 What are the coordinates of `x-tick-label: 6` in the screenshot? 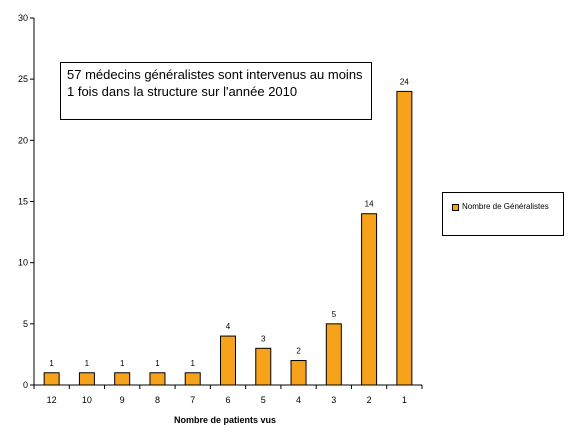 It's located at (227, 400).